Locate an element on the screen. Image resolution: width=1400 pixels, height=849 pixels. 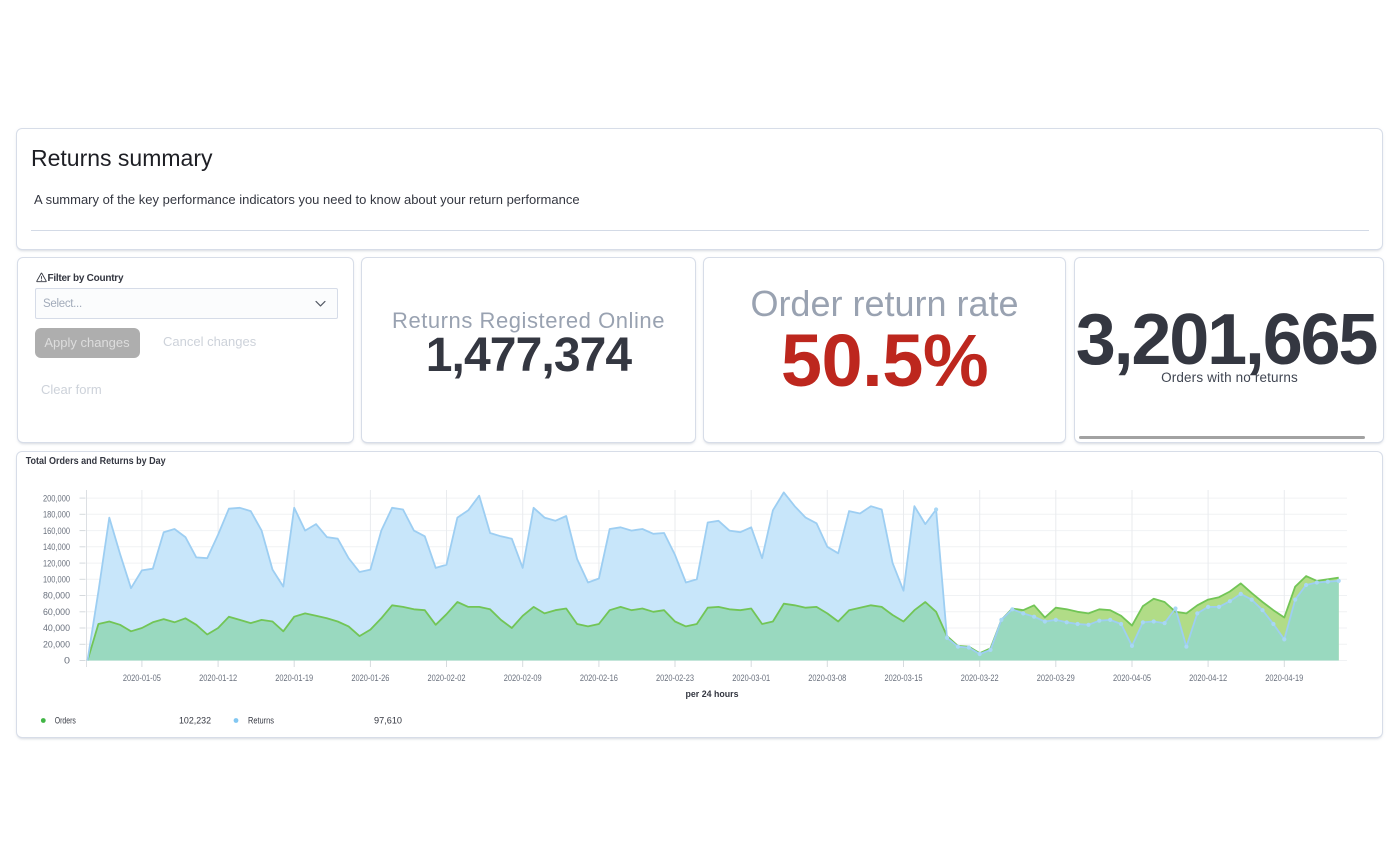
svg-text: 40,000 is located at coordinates (56, 628).